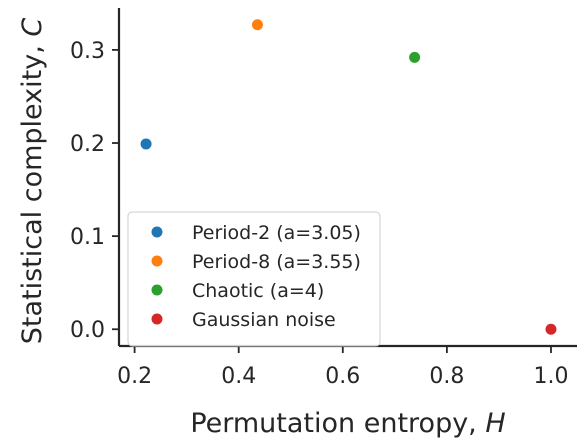  What do you see at coordinates (87, 237) in the screenshot?
I see `y-tick-label: 0.1` at bounding box center [87, 237].